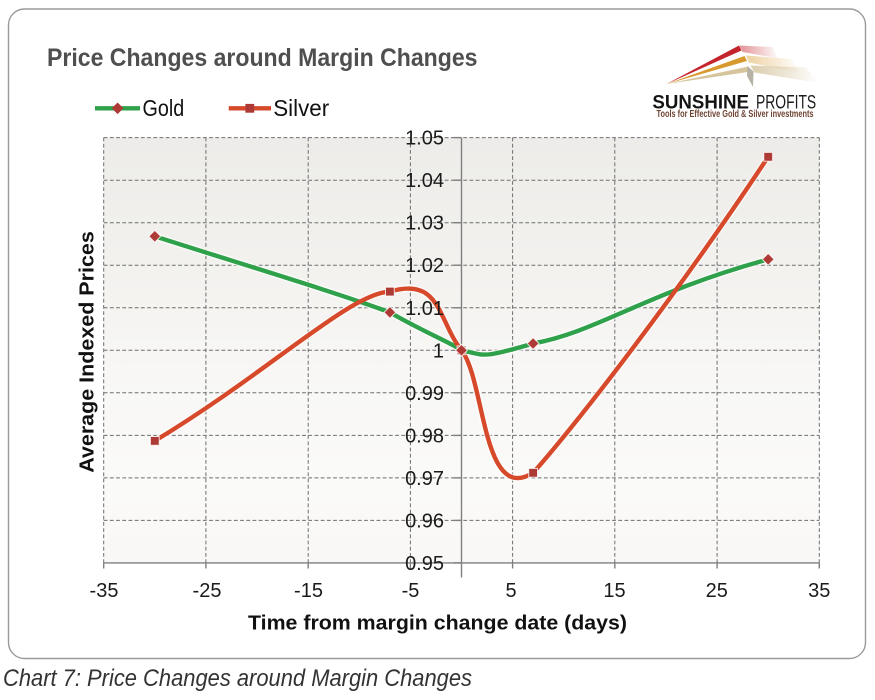 The image size is (875, 700). I want to click on svg-text: -15, so click(308, 591).